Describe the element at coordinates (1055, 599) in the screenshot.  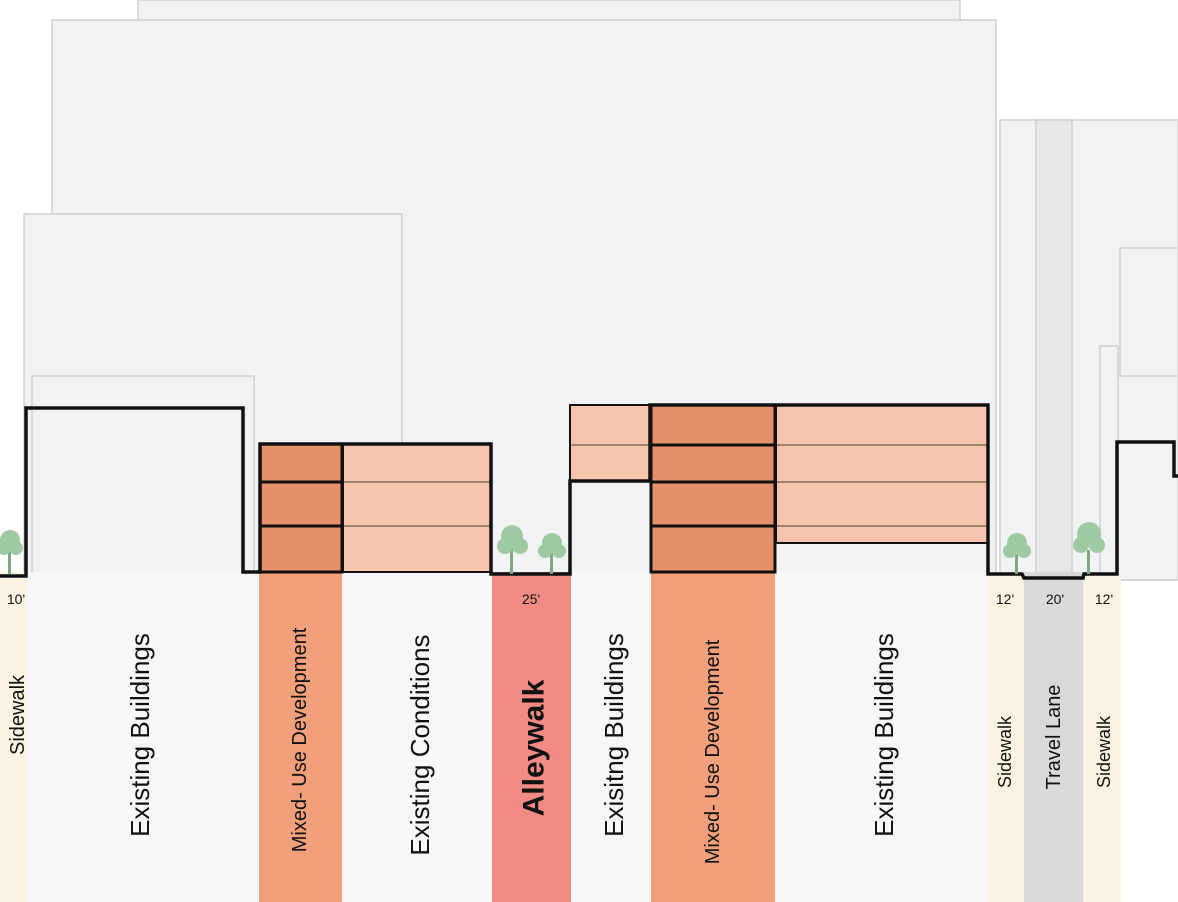
I see `zone-dimension: 20'` at that location.